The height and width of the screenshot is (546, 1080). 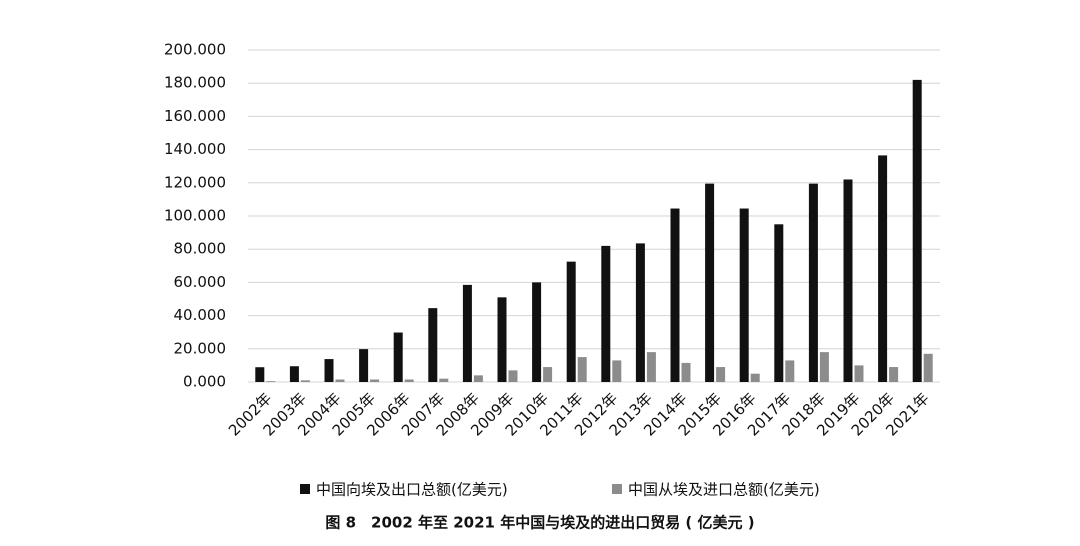 What do you see at coordinates (195, 50) in the screenshot?
I see `y-tick-label: 200.000` at bounding box center [195, 50].